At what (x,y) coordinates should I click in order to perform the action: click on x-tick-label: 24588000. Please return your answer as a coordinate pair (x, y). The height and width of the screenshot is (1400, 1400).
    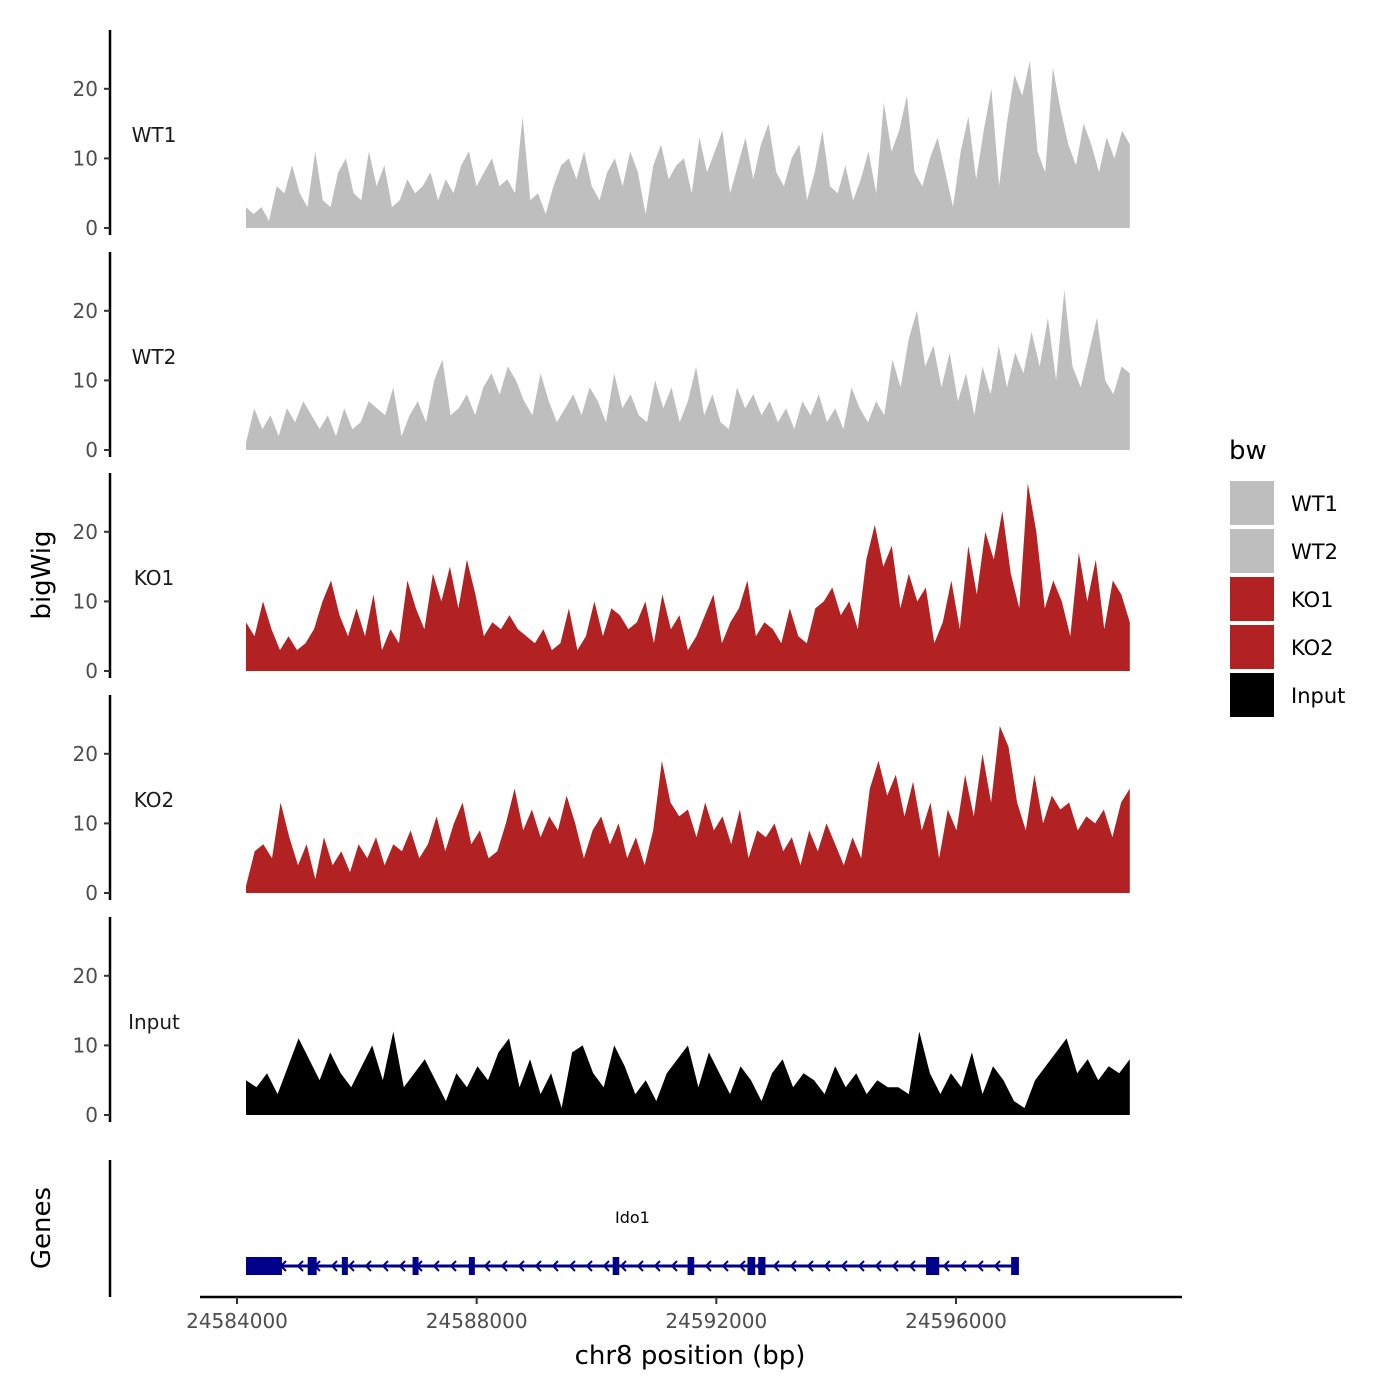
    Looking at the image, I should click on (477, 1321).